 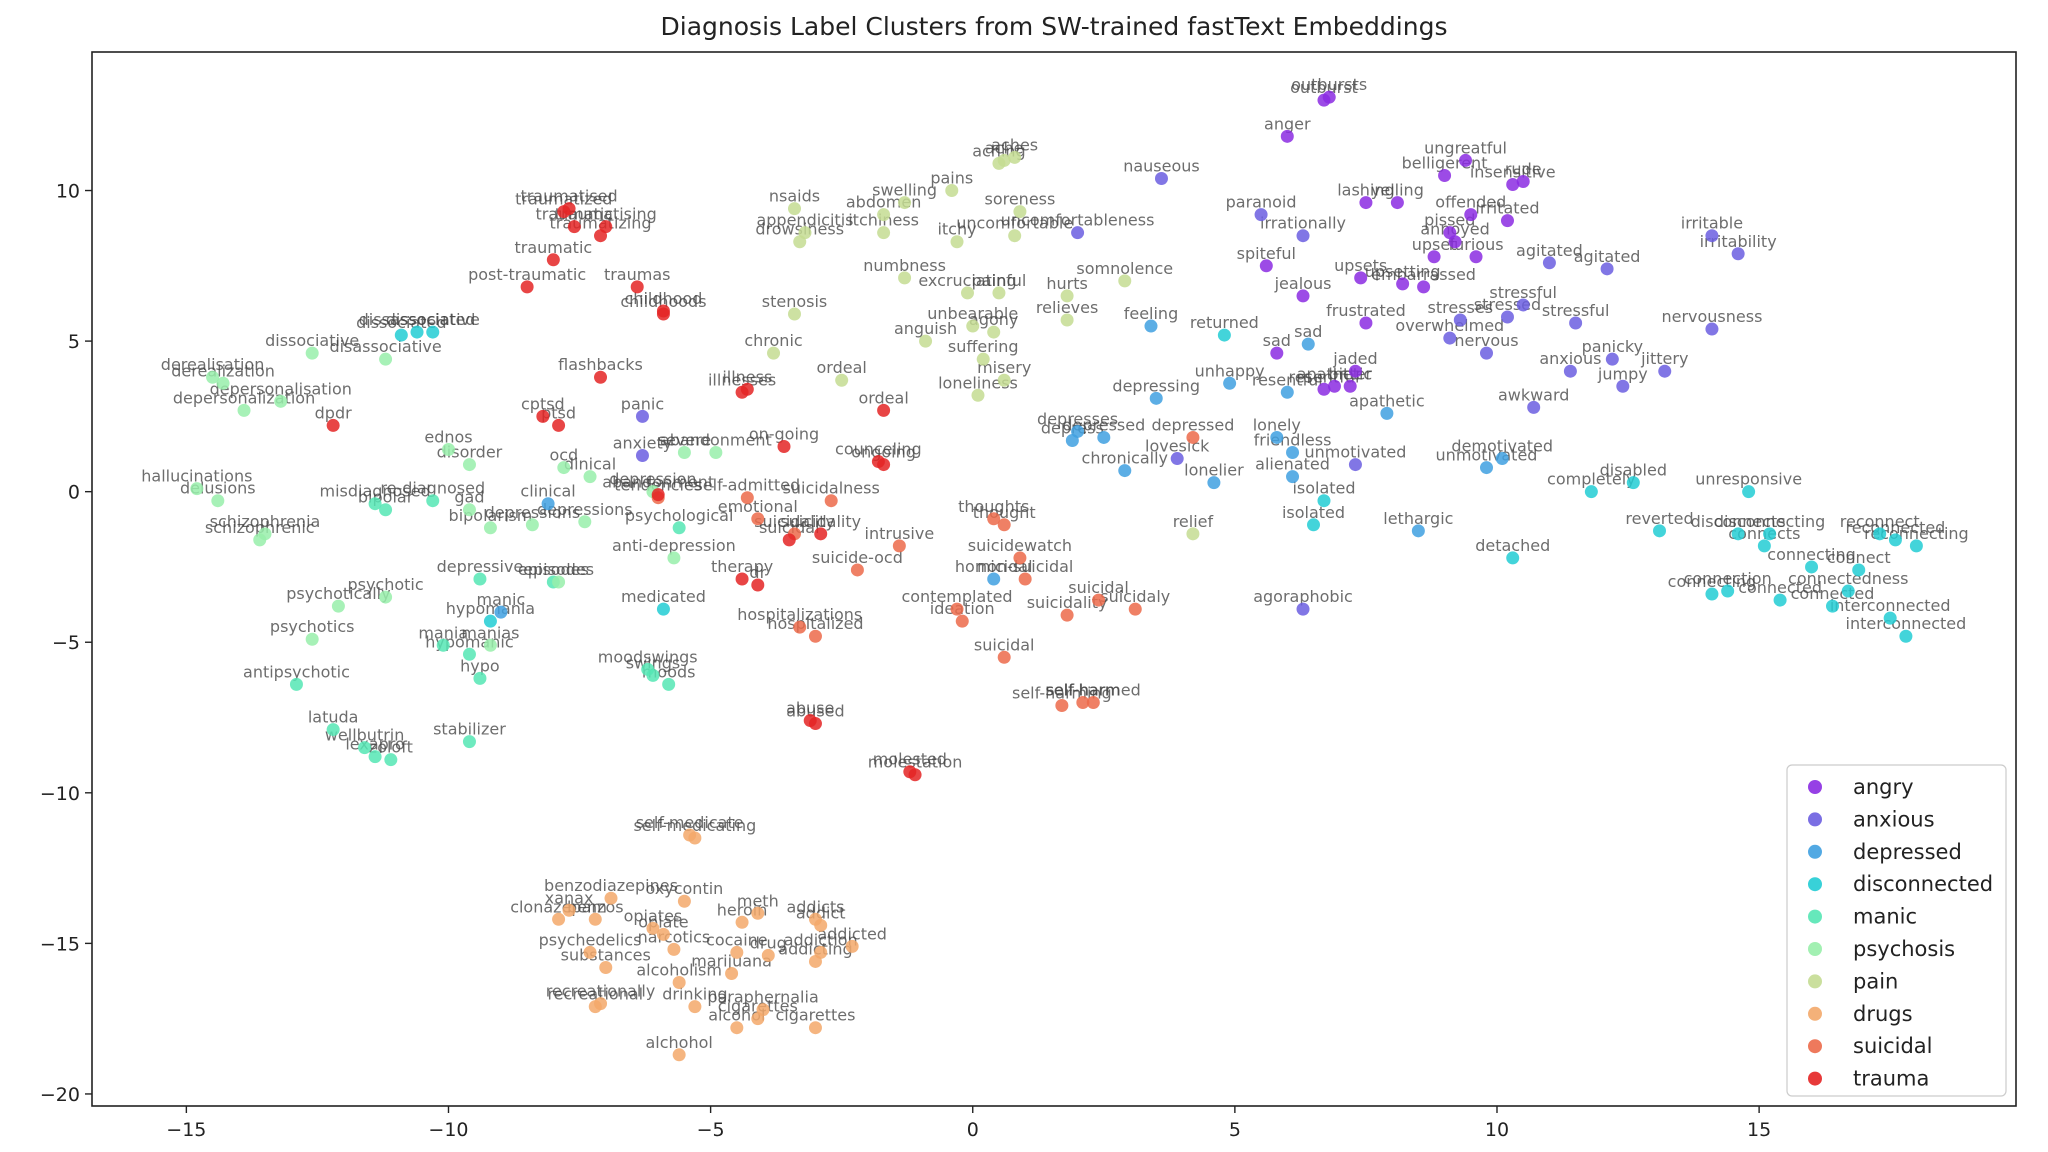 I want to click on point-label: abandonment, so click(x=716, y=440).